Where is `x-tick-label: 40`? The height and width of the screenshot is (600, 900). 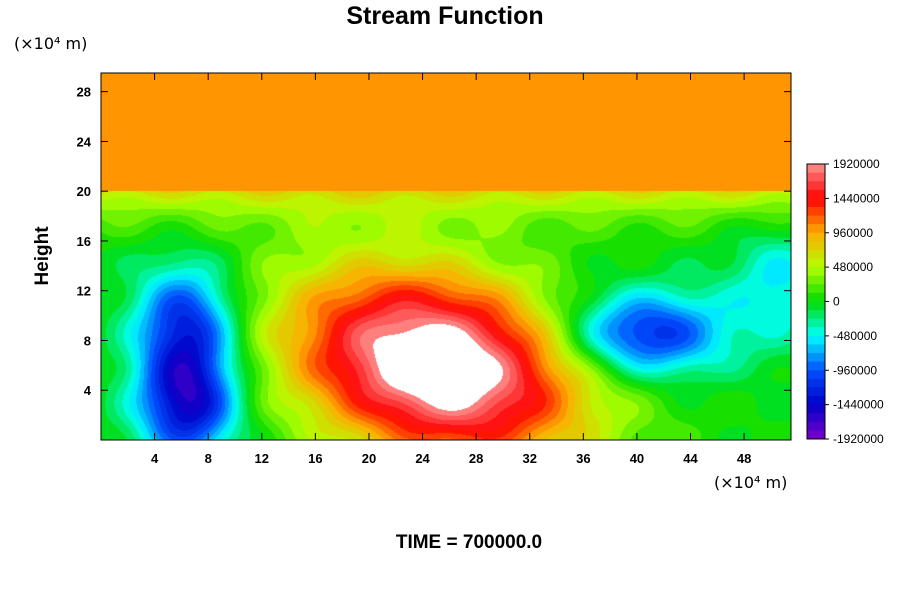 x-tick-label: 40 is located at coordinates (637, 458).